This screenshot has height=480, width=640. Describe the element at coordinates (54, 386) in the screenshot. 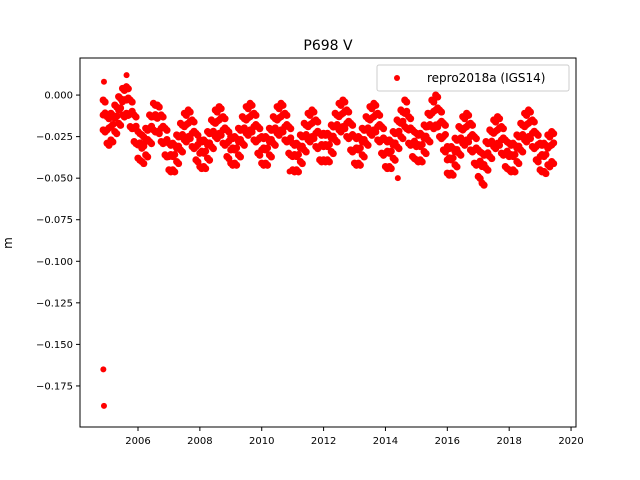

I see `y-tick-label: −0.175` at that location.